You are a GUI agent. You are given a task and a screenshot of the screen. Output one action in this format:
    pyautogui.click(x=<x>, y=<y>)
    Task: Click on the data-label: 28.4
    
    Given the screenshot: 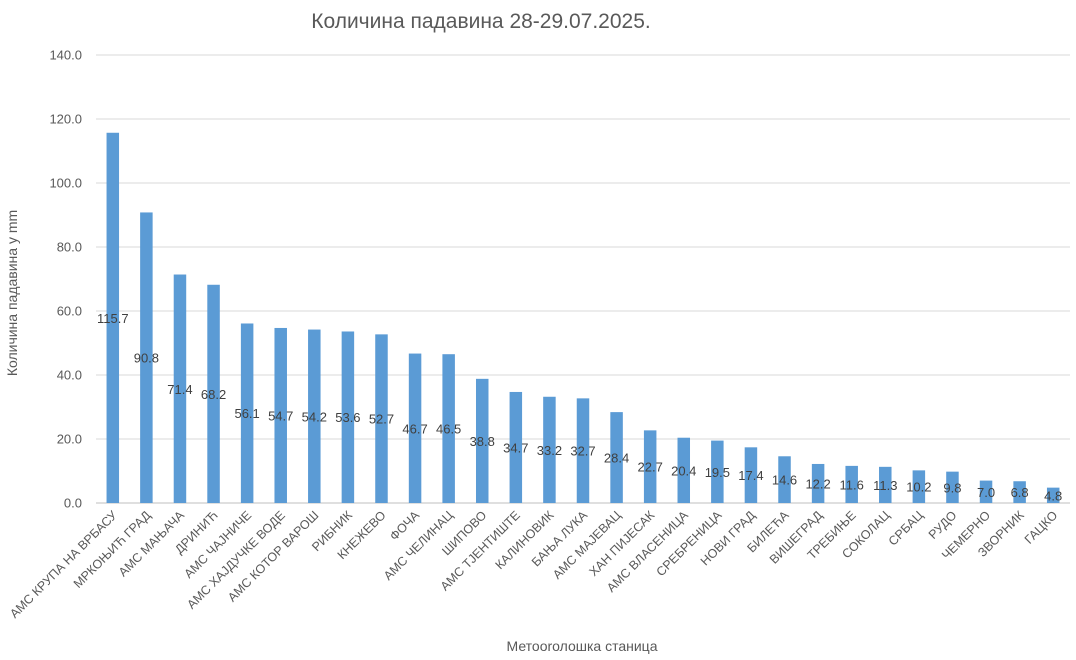 What is the action you would take?
    pyautogui.click(x=616, y=458)
    